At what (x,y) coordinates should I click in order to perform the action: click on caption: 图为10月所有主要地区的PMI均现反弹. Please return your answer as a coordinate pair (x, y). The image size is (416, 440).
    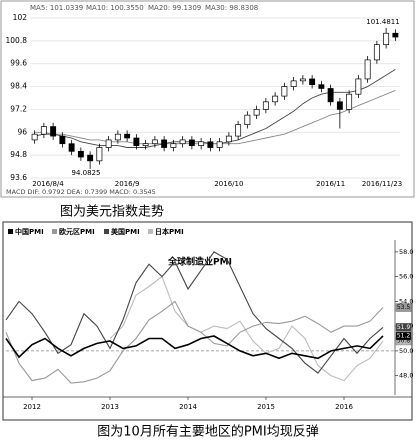
    Looking at the image, I should click on (207, 432).